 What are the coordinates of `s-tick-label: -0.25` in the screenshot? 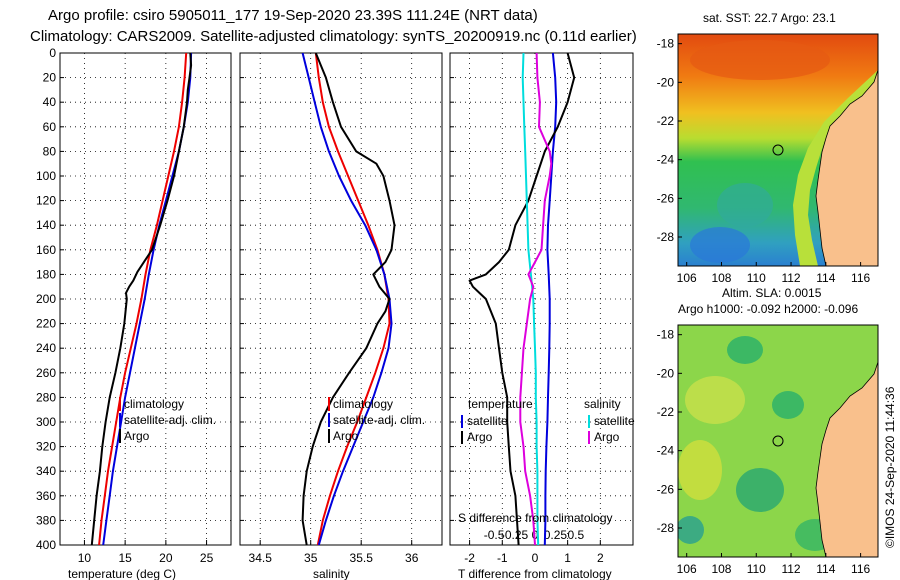 It's located at (515, 535).